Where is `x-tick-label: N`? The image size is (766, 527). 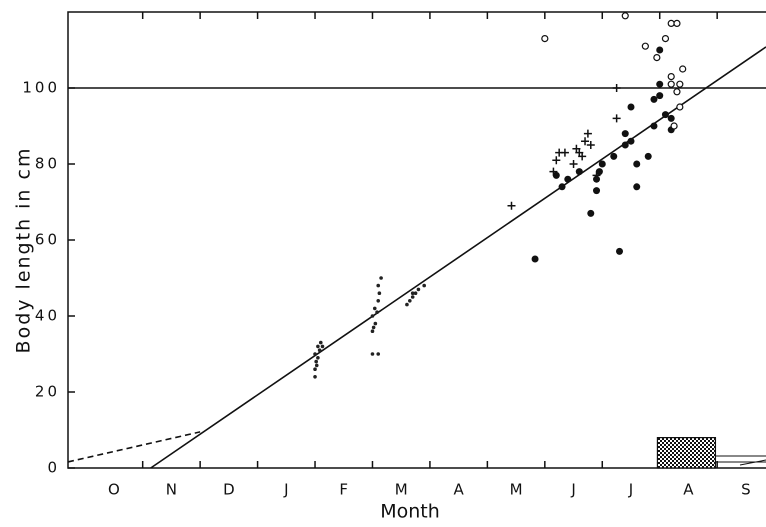
x-tick-label: N is located at coordinates (171, 490).